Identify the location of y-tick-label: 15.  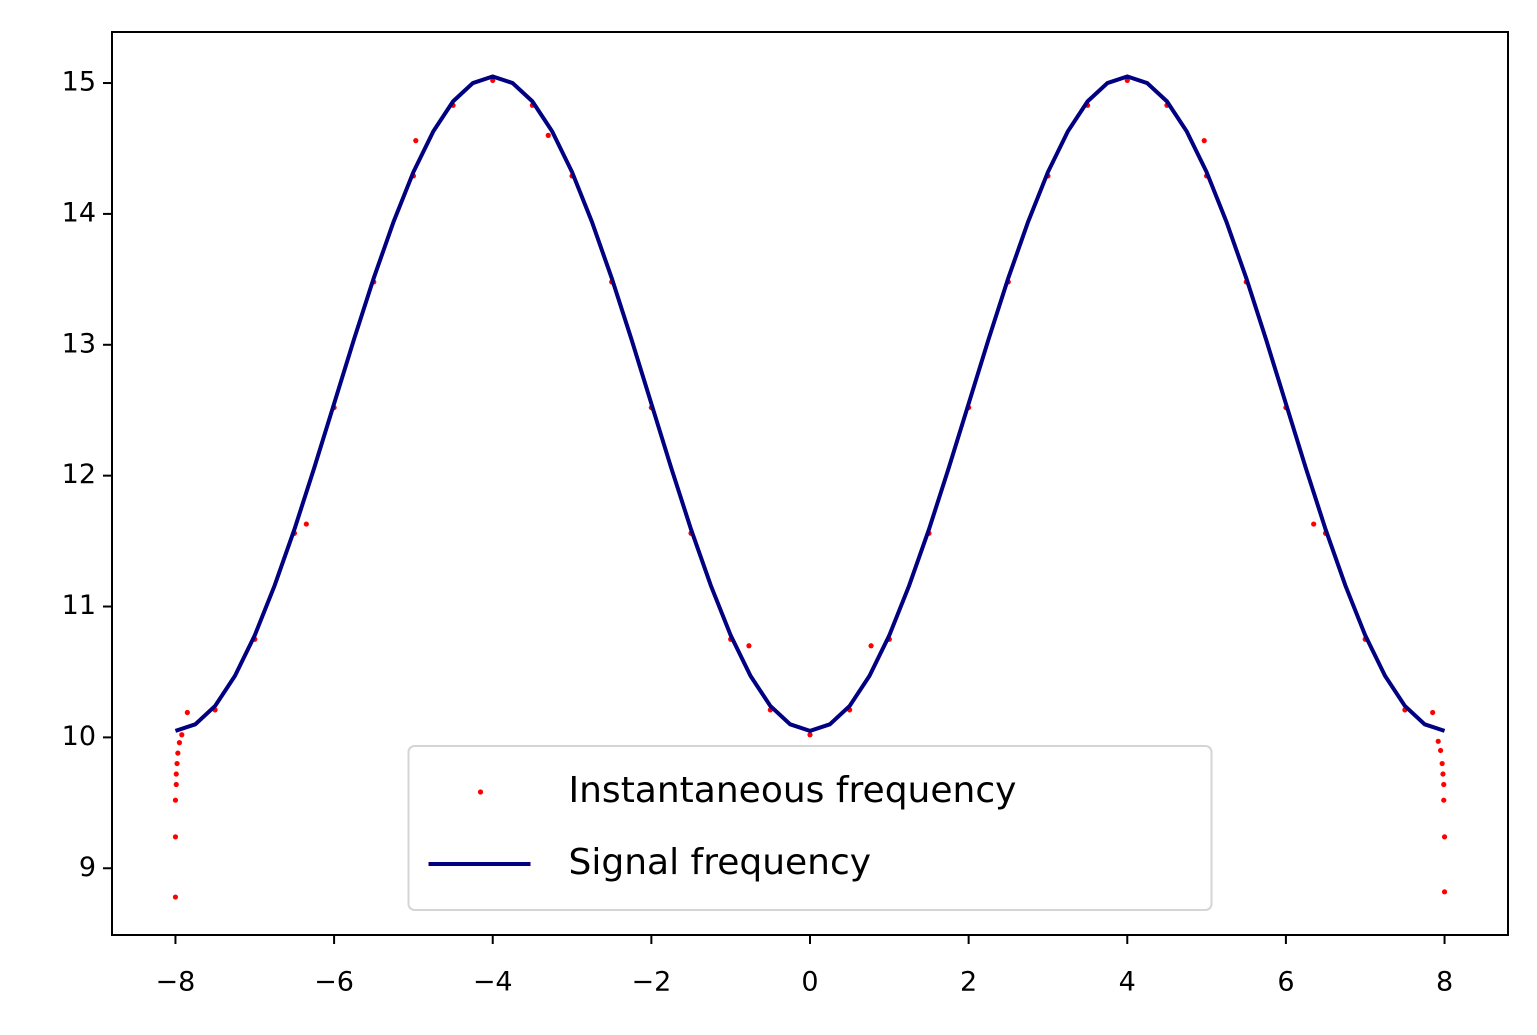
(79, 82).